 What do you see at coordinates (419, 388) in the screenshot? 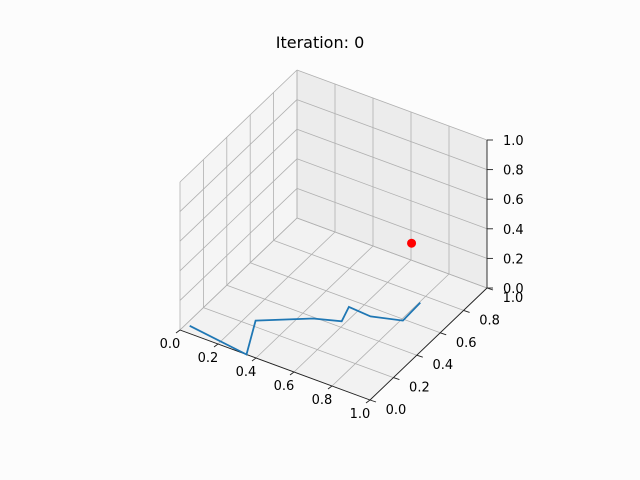
I see `y-tick-label: 0.2` at bounding box center [419, 388].